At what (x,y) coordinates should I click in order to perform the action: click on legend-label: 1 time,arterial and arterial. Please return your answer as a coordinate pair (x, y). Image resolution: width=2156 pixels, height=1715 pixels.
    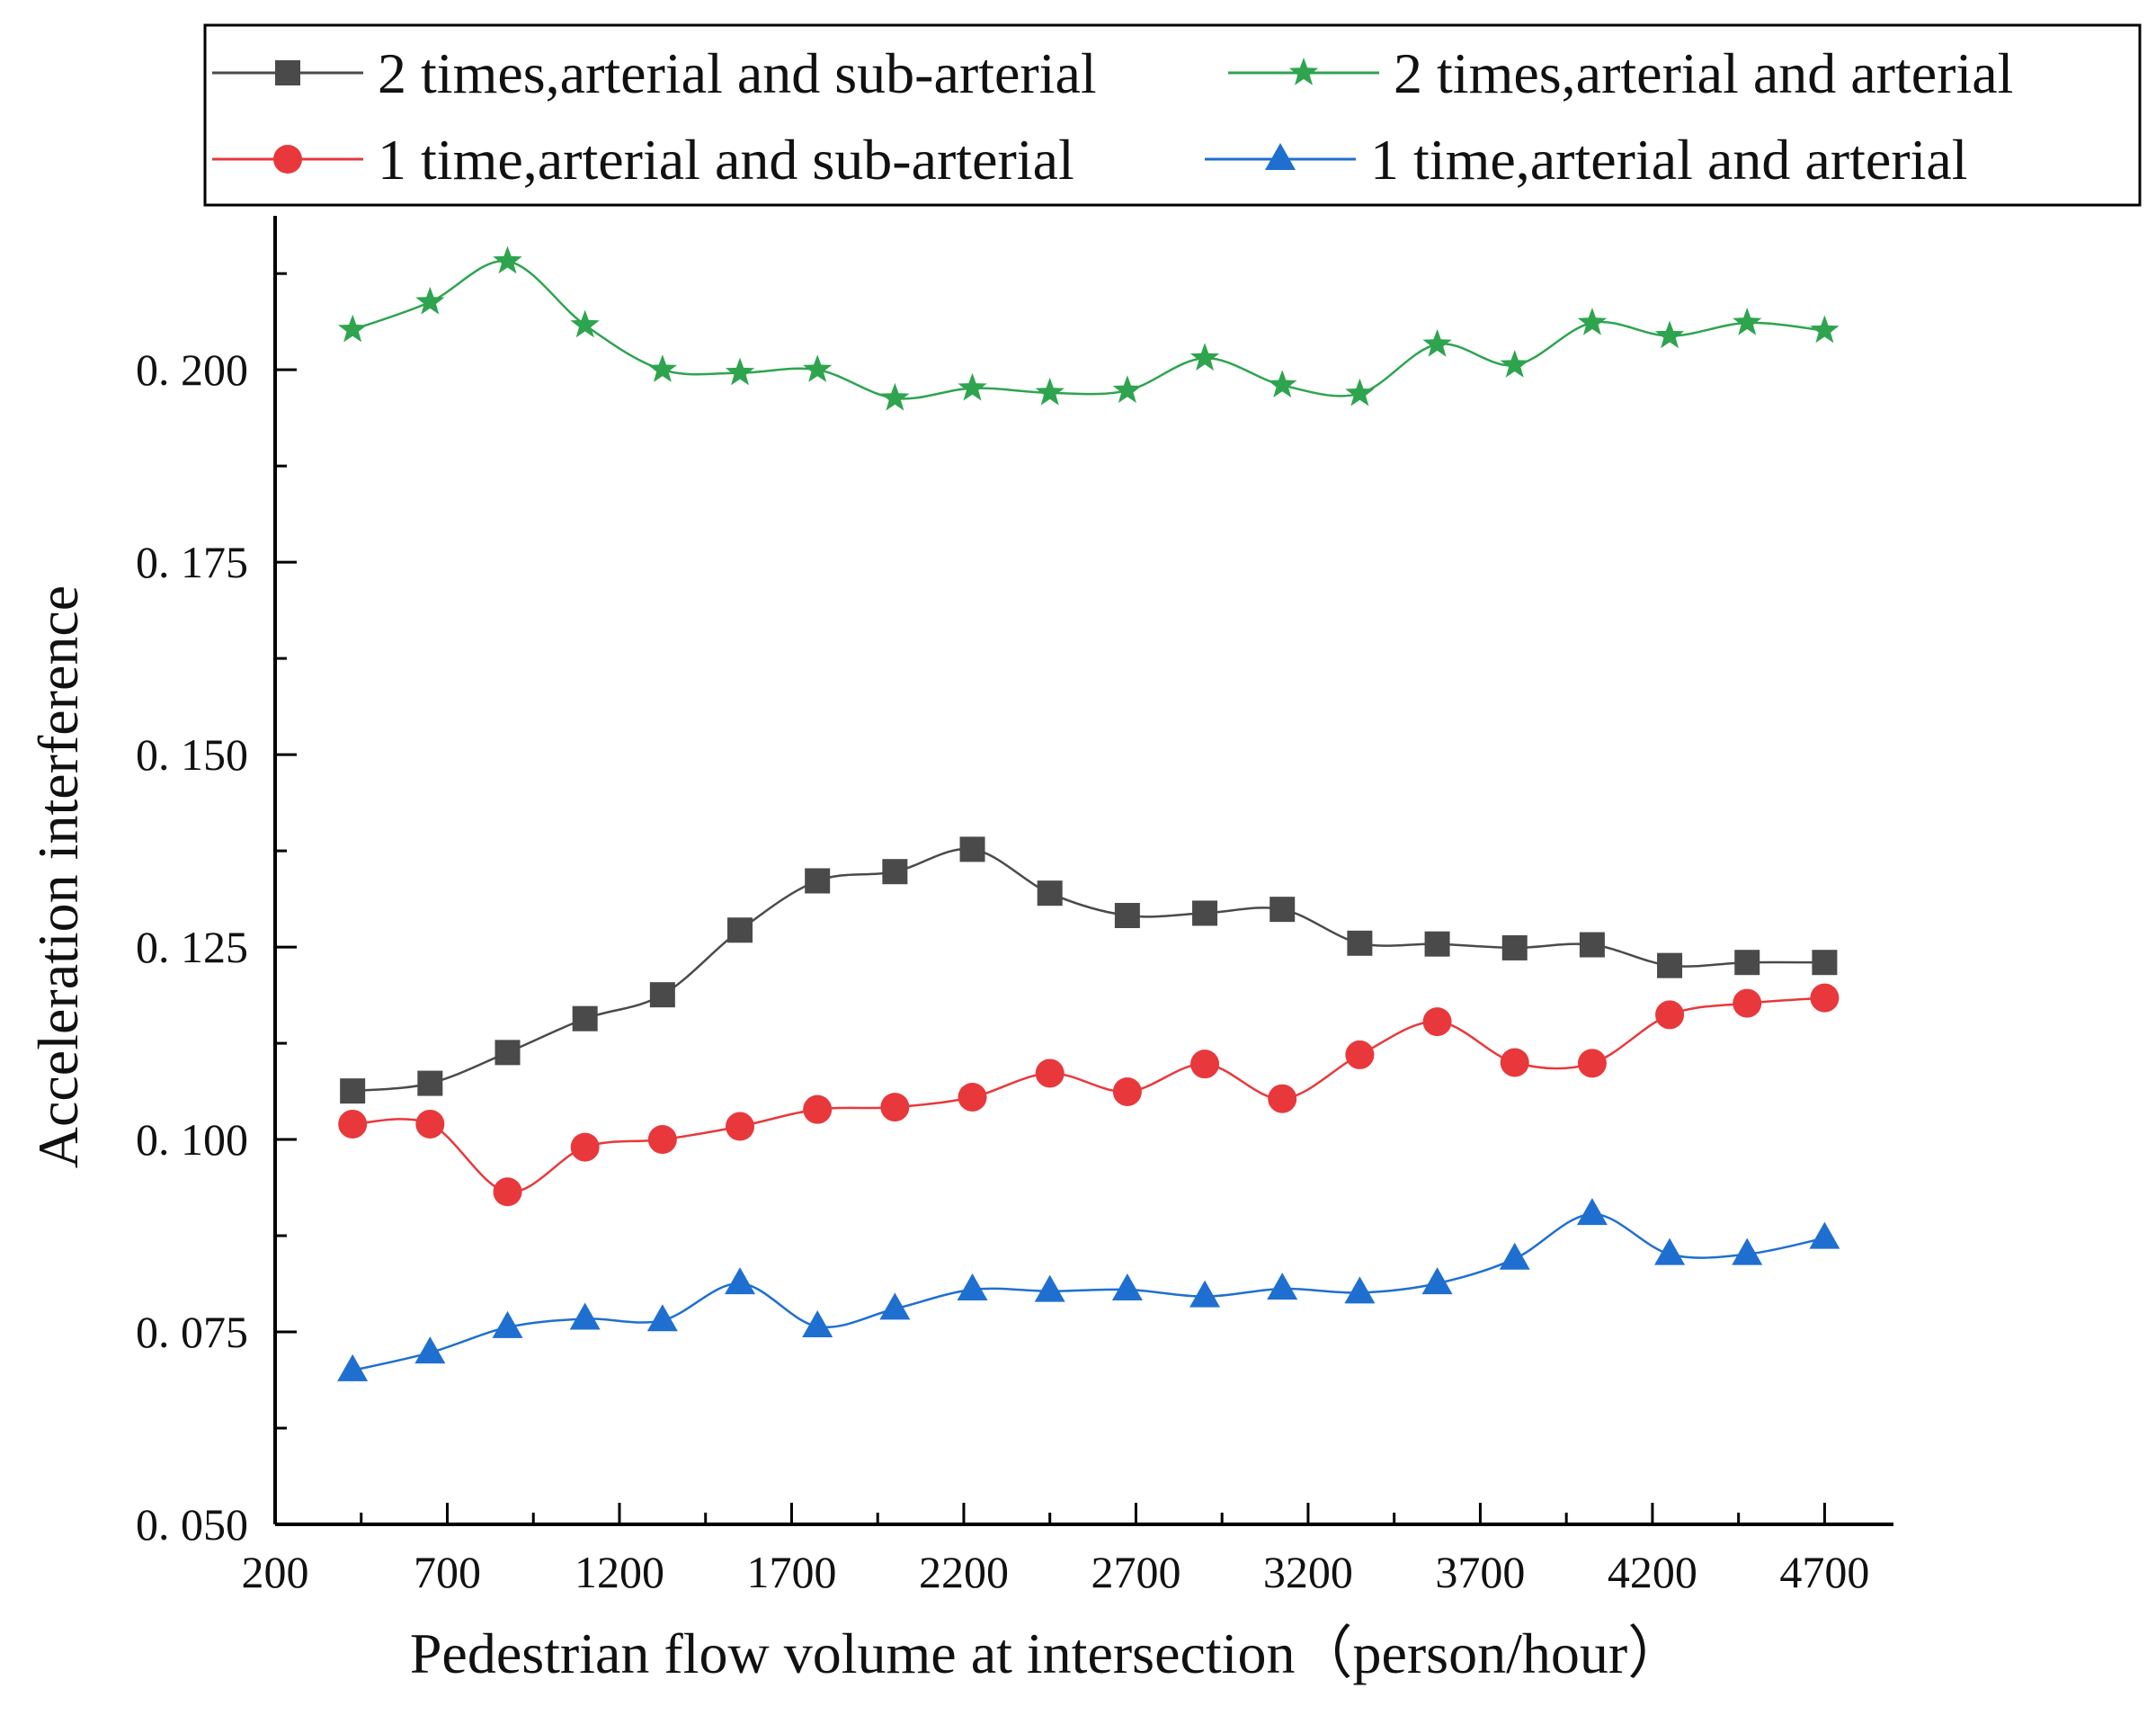
    Looking at the image, I should click on (1669, 160).